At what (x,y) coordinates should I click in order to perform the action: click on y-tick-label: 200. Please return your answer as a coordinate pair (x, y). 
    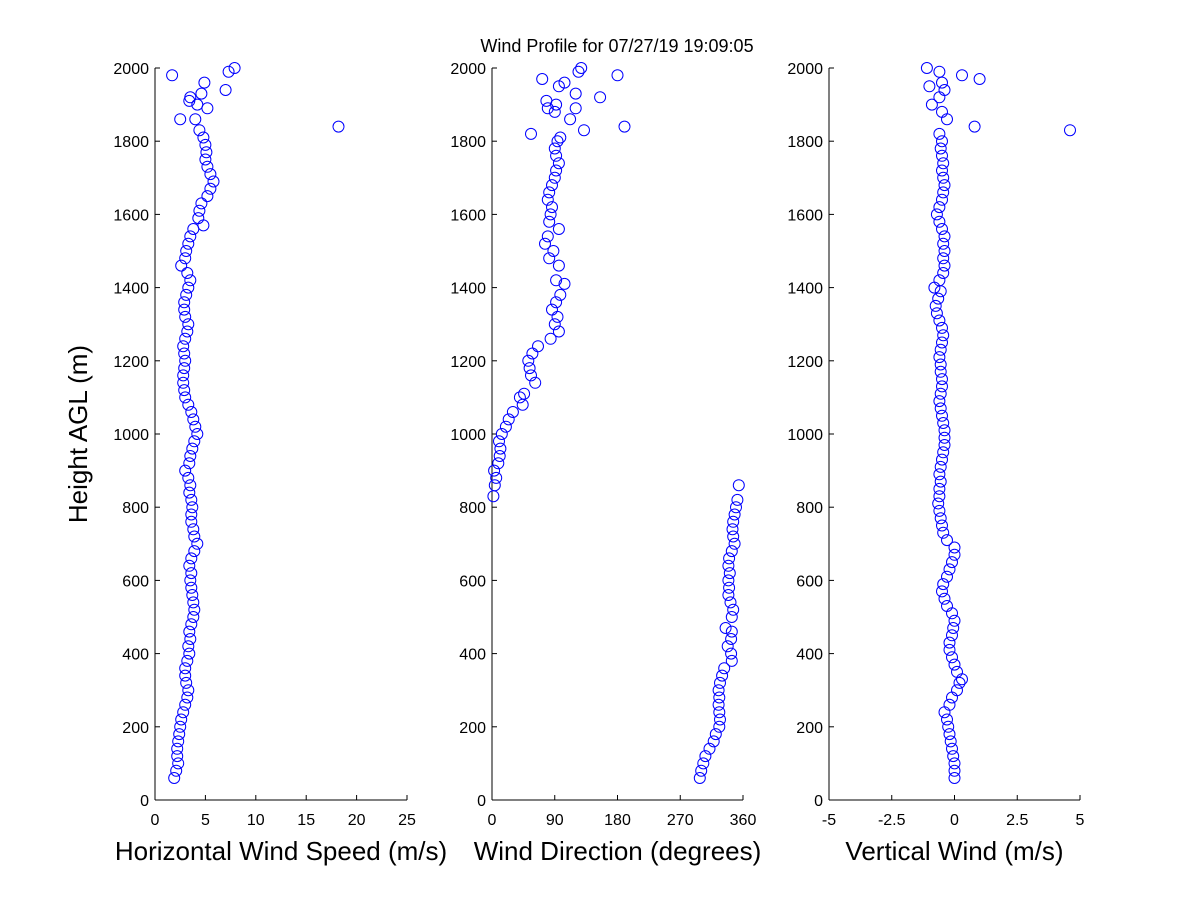
    Looking at the image, I should click on (472, 728).